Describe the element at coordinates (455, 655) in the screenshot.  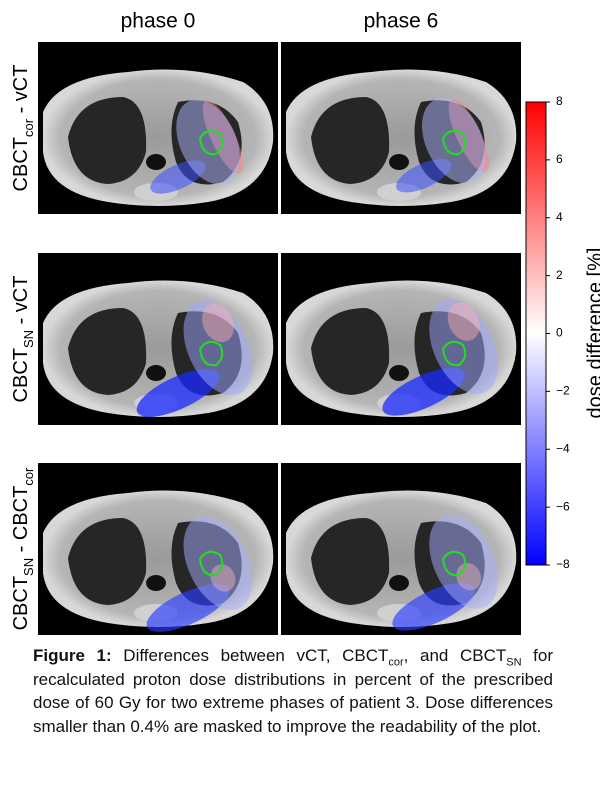
I see `caption-text: , and CBCT` at that location.